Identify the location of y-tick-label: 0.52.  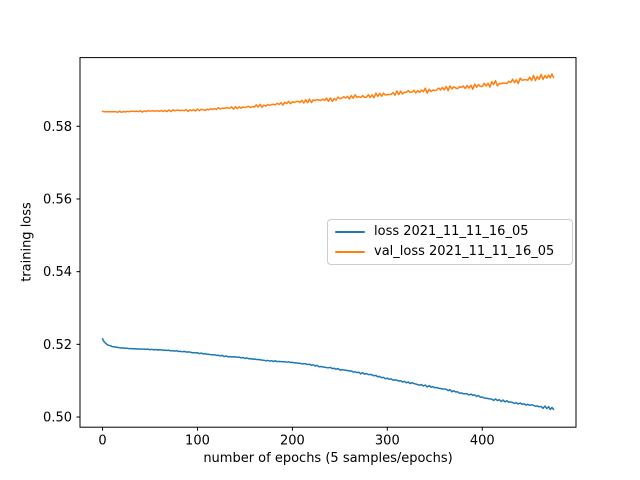
(57, 345).